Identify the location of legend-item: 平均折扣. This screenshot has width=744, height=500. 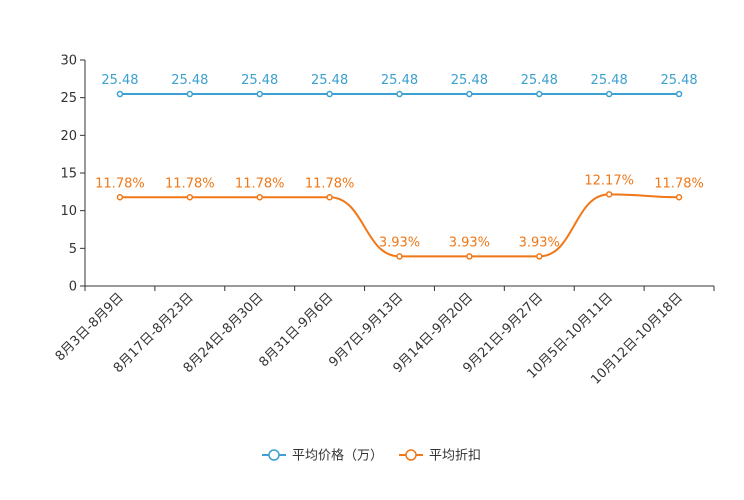
(440, 456).